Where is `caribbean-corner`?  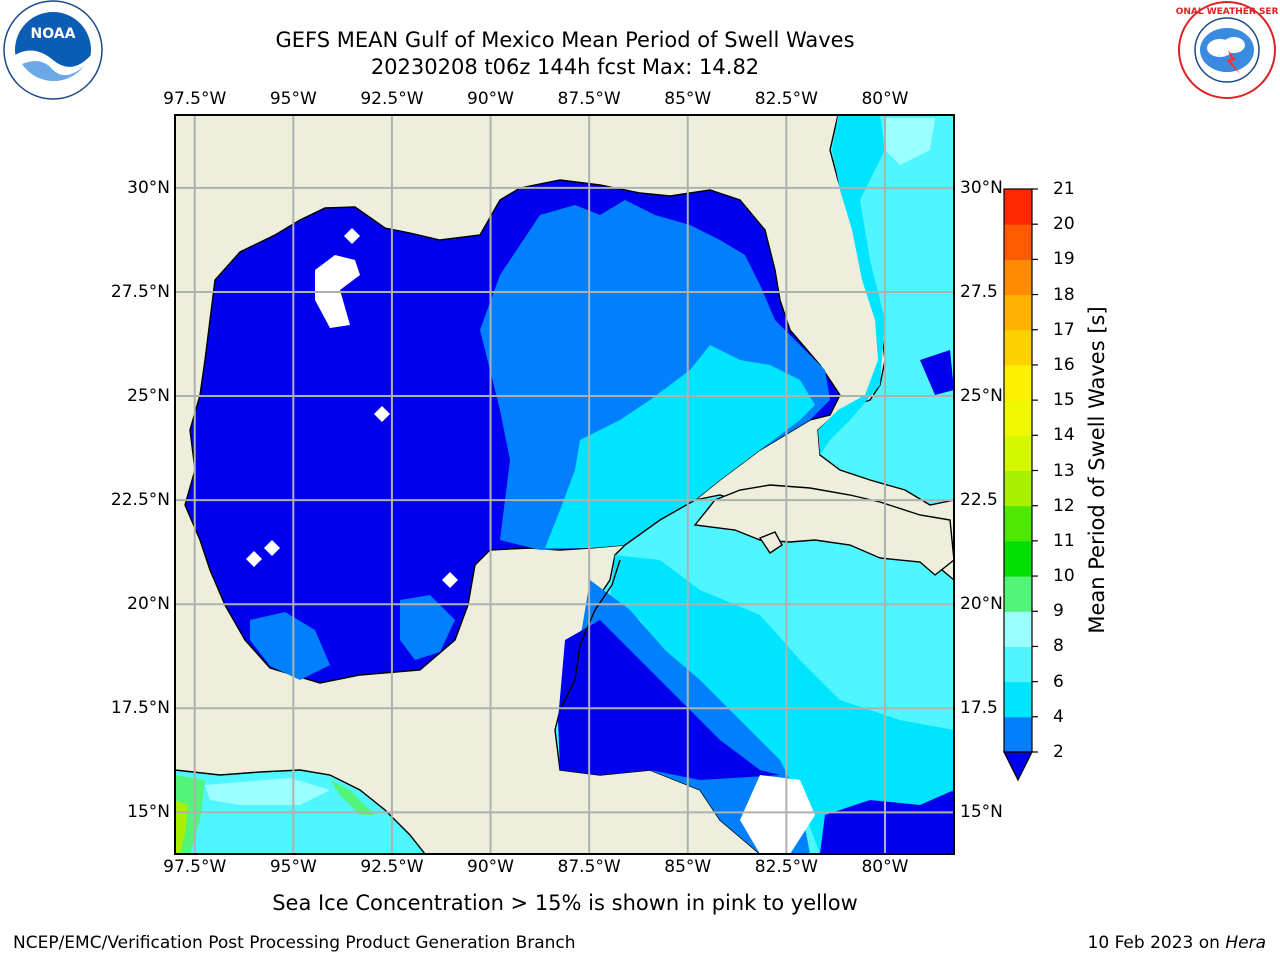 caribbean-corner is located at coordinates (887, 822).